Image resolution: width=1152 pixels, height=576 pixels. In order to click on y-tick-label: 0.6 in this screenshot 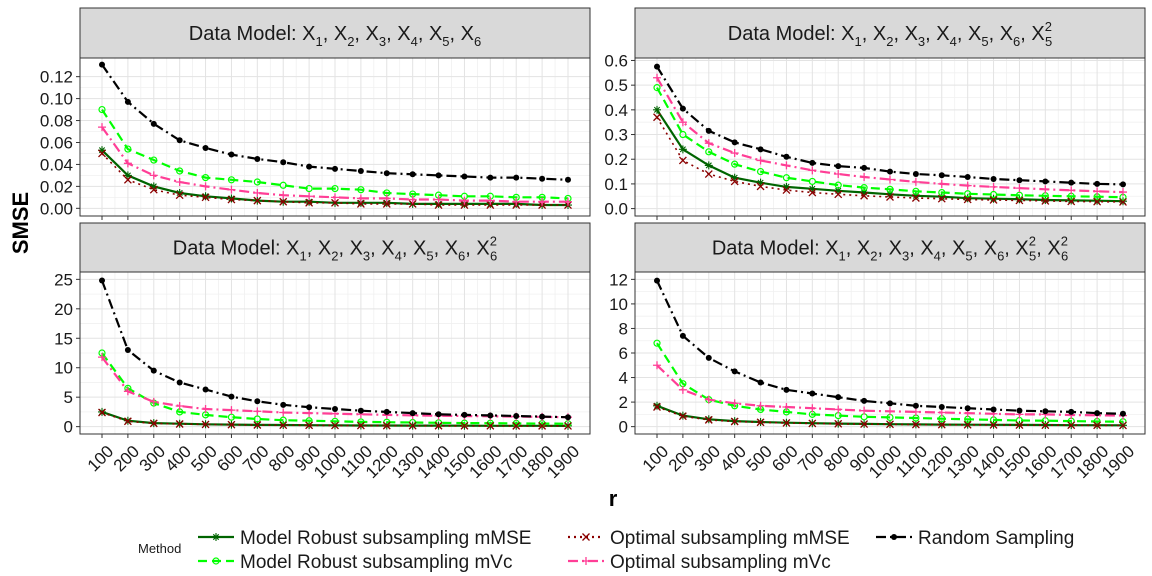, I will do `click(616, 60)`.